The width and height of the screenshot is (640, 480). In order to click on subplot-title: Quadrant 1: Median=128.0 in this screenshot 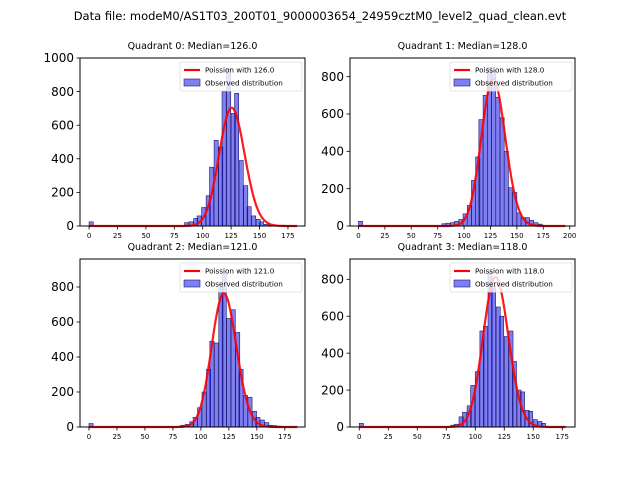, I will do `click(463, 46)`.